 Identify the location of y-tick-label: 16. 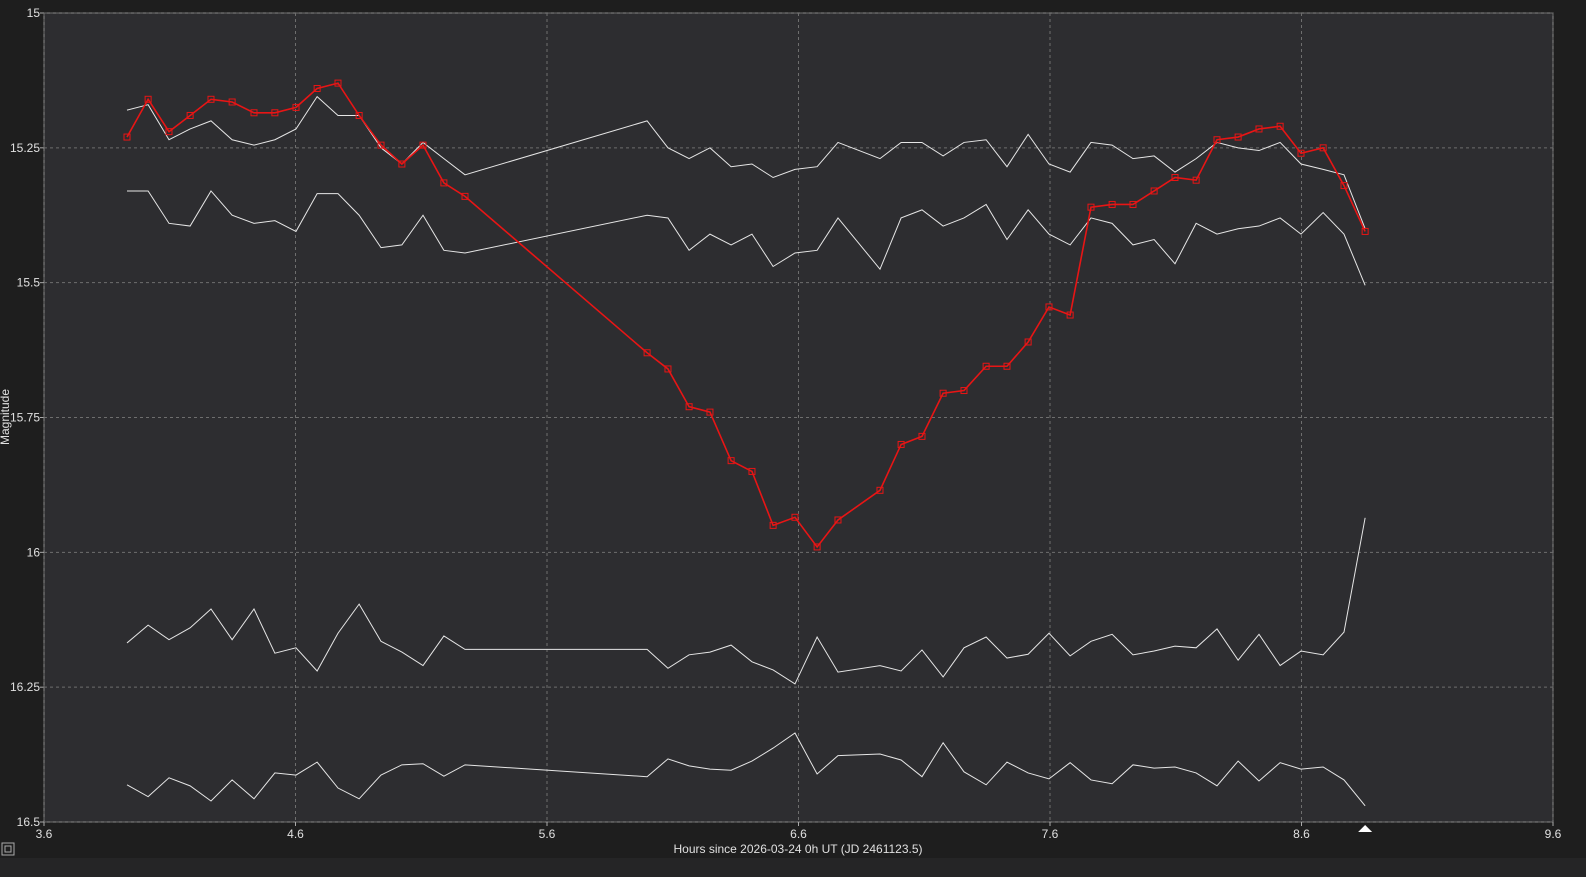
(34, 552).